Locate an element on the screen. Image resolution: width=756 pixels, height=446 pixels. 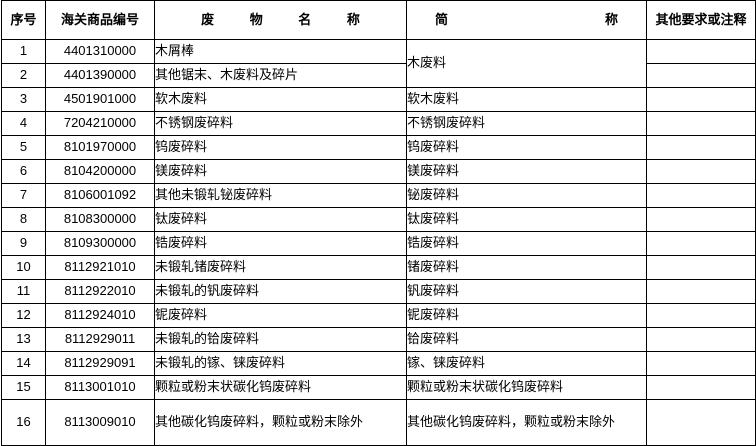
cell-seq: 8 is located at coordinates (23, 219).